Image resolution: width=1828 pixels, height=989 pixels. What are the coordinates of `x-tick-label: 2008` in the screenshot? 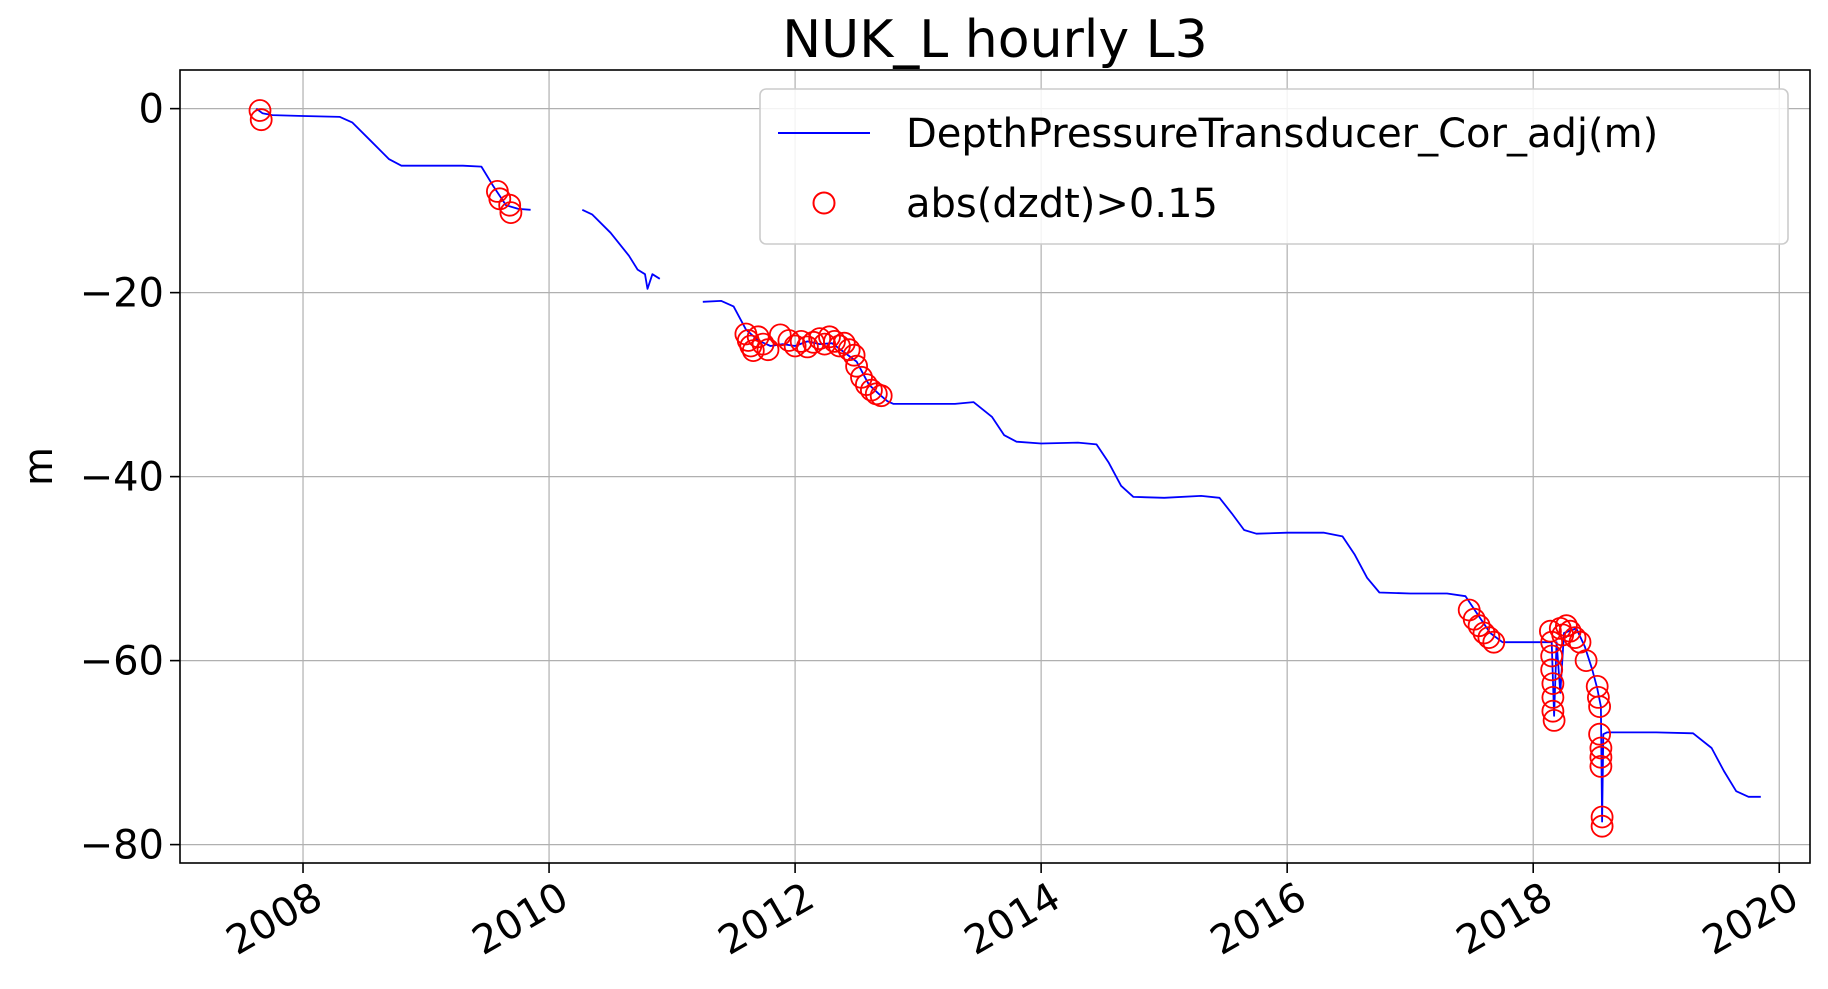 It's located at (274, 919).